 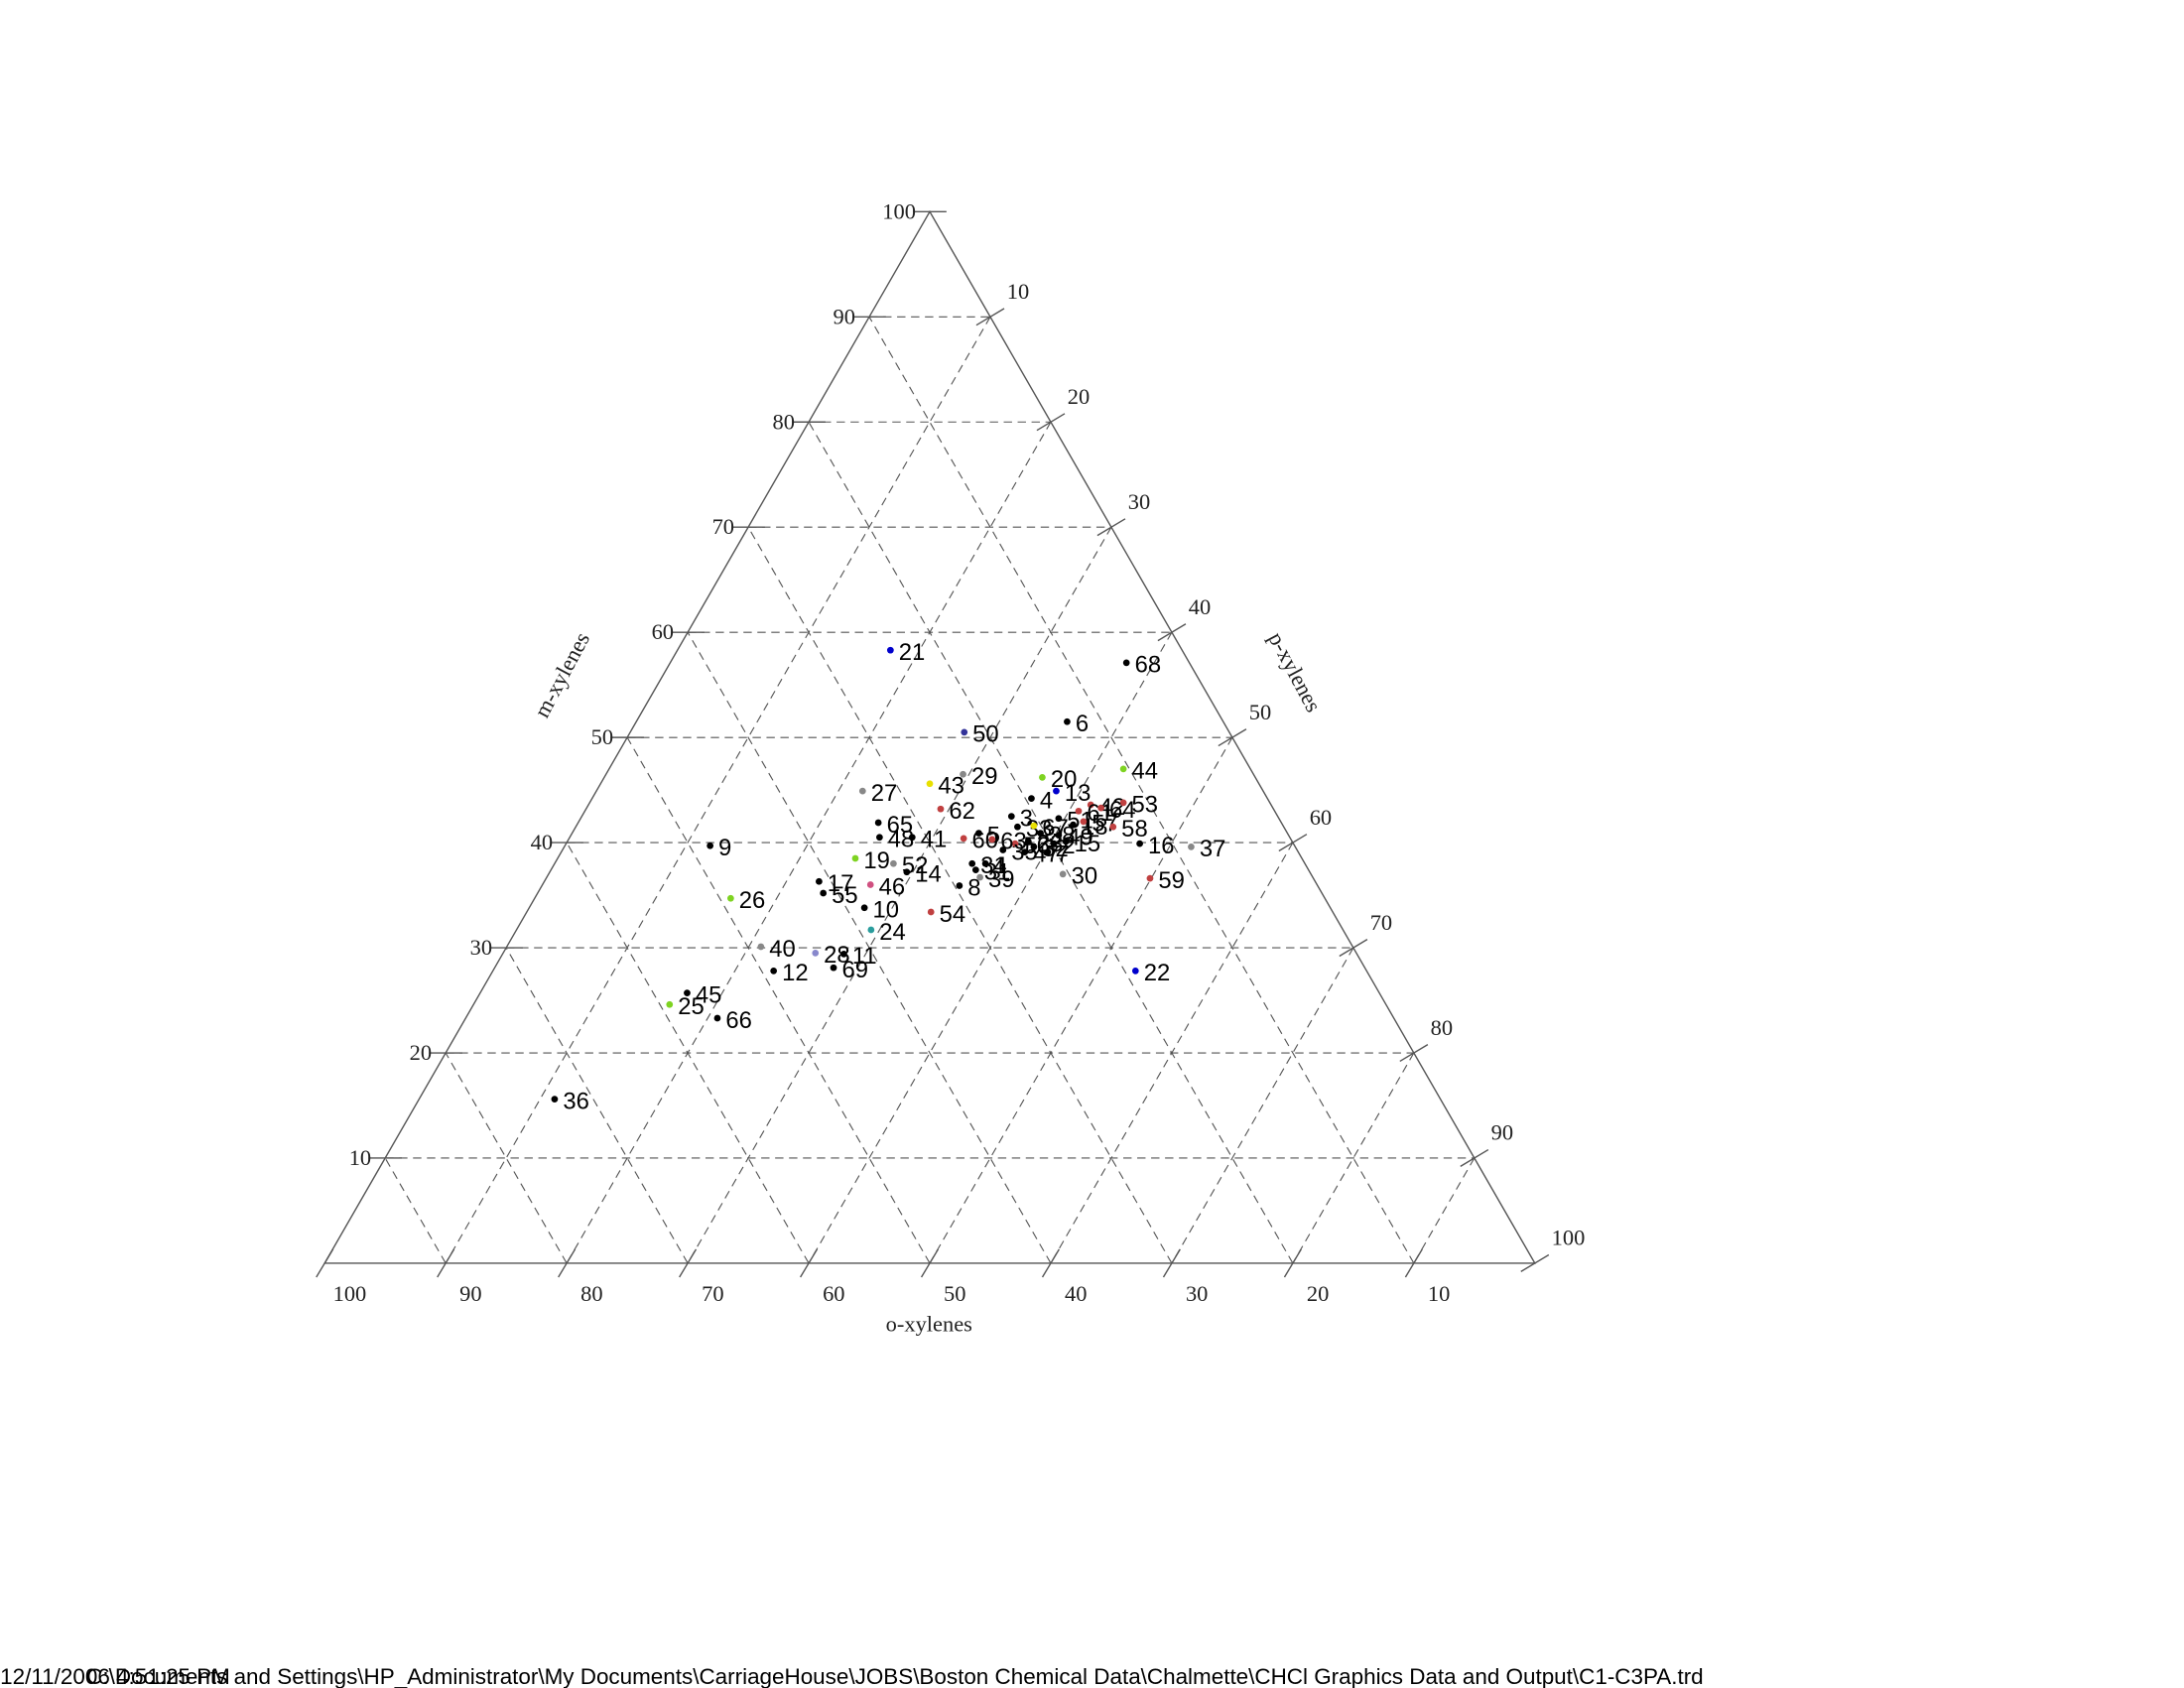 I want to click on point-label: 1, so click(x=1000, y=866).